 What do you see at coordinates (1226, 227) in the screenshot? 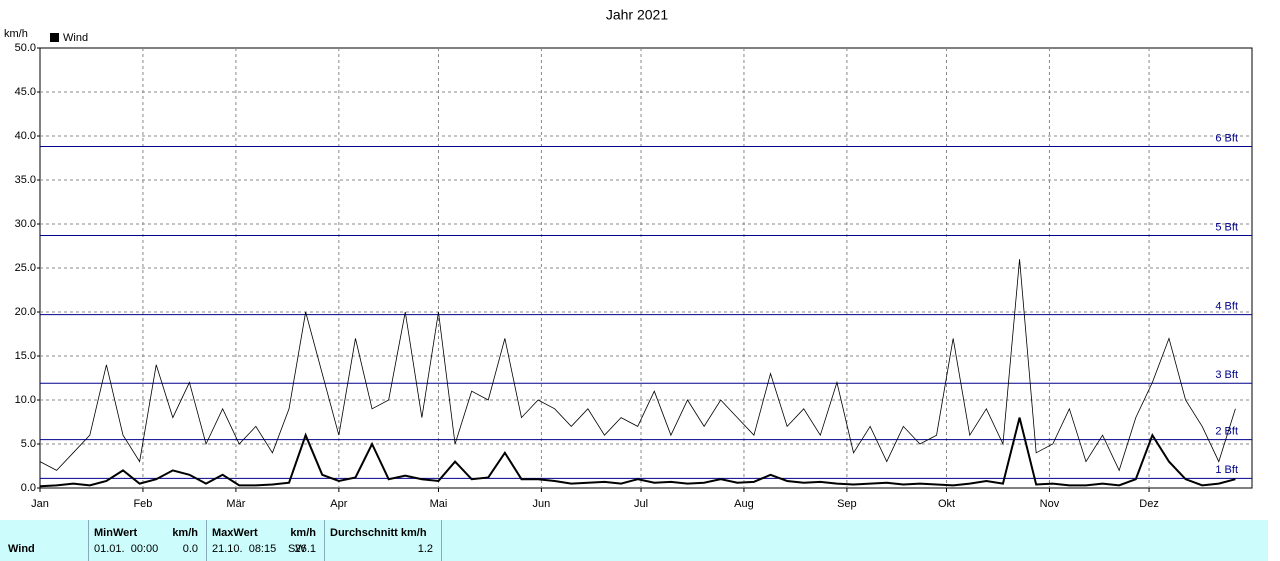
I see `beaufort-label: 5 Bft` at bounding box center [1226, 227].